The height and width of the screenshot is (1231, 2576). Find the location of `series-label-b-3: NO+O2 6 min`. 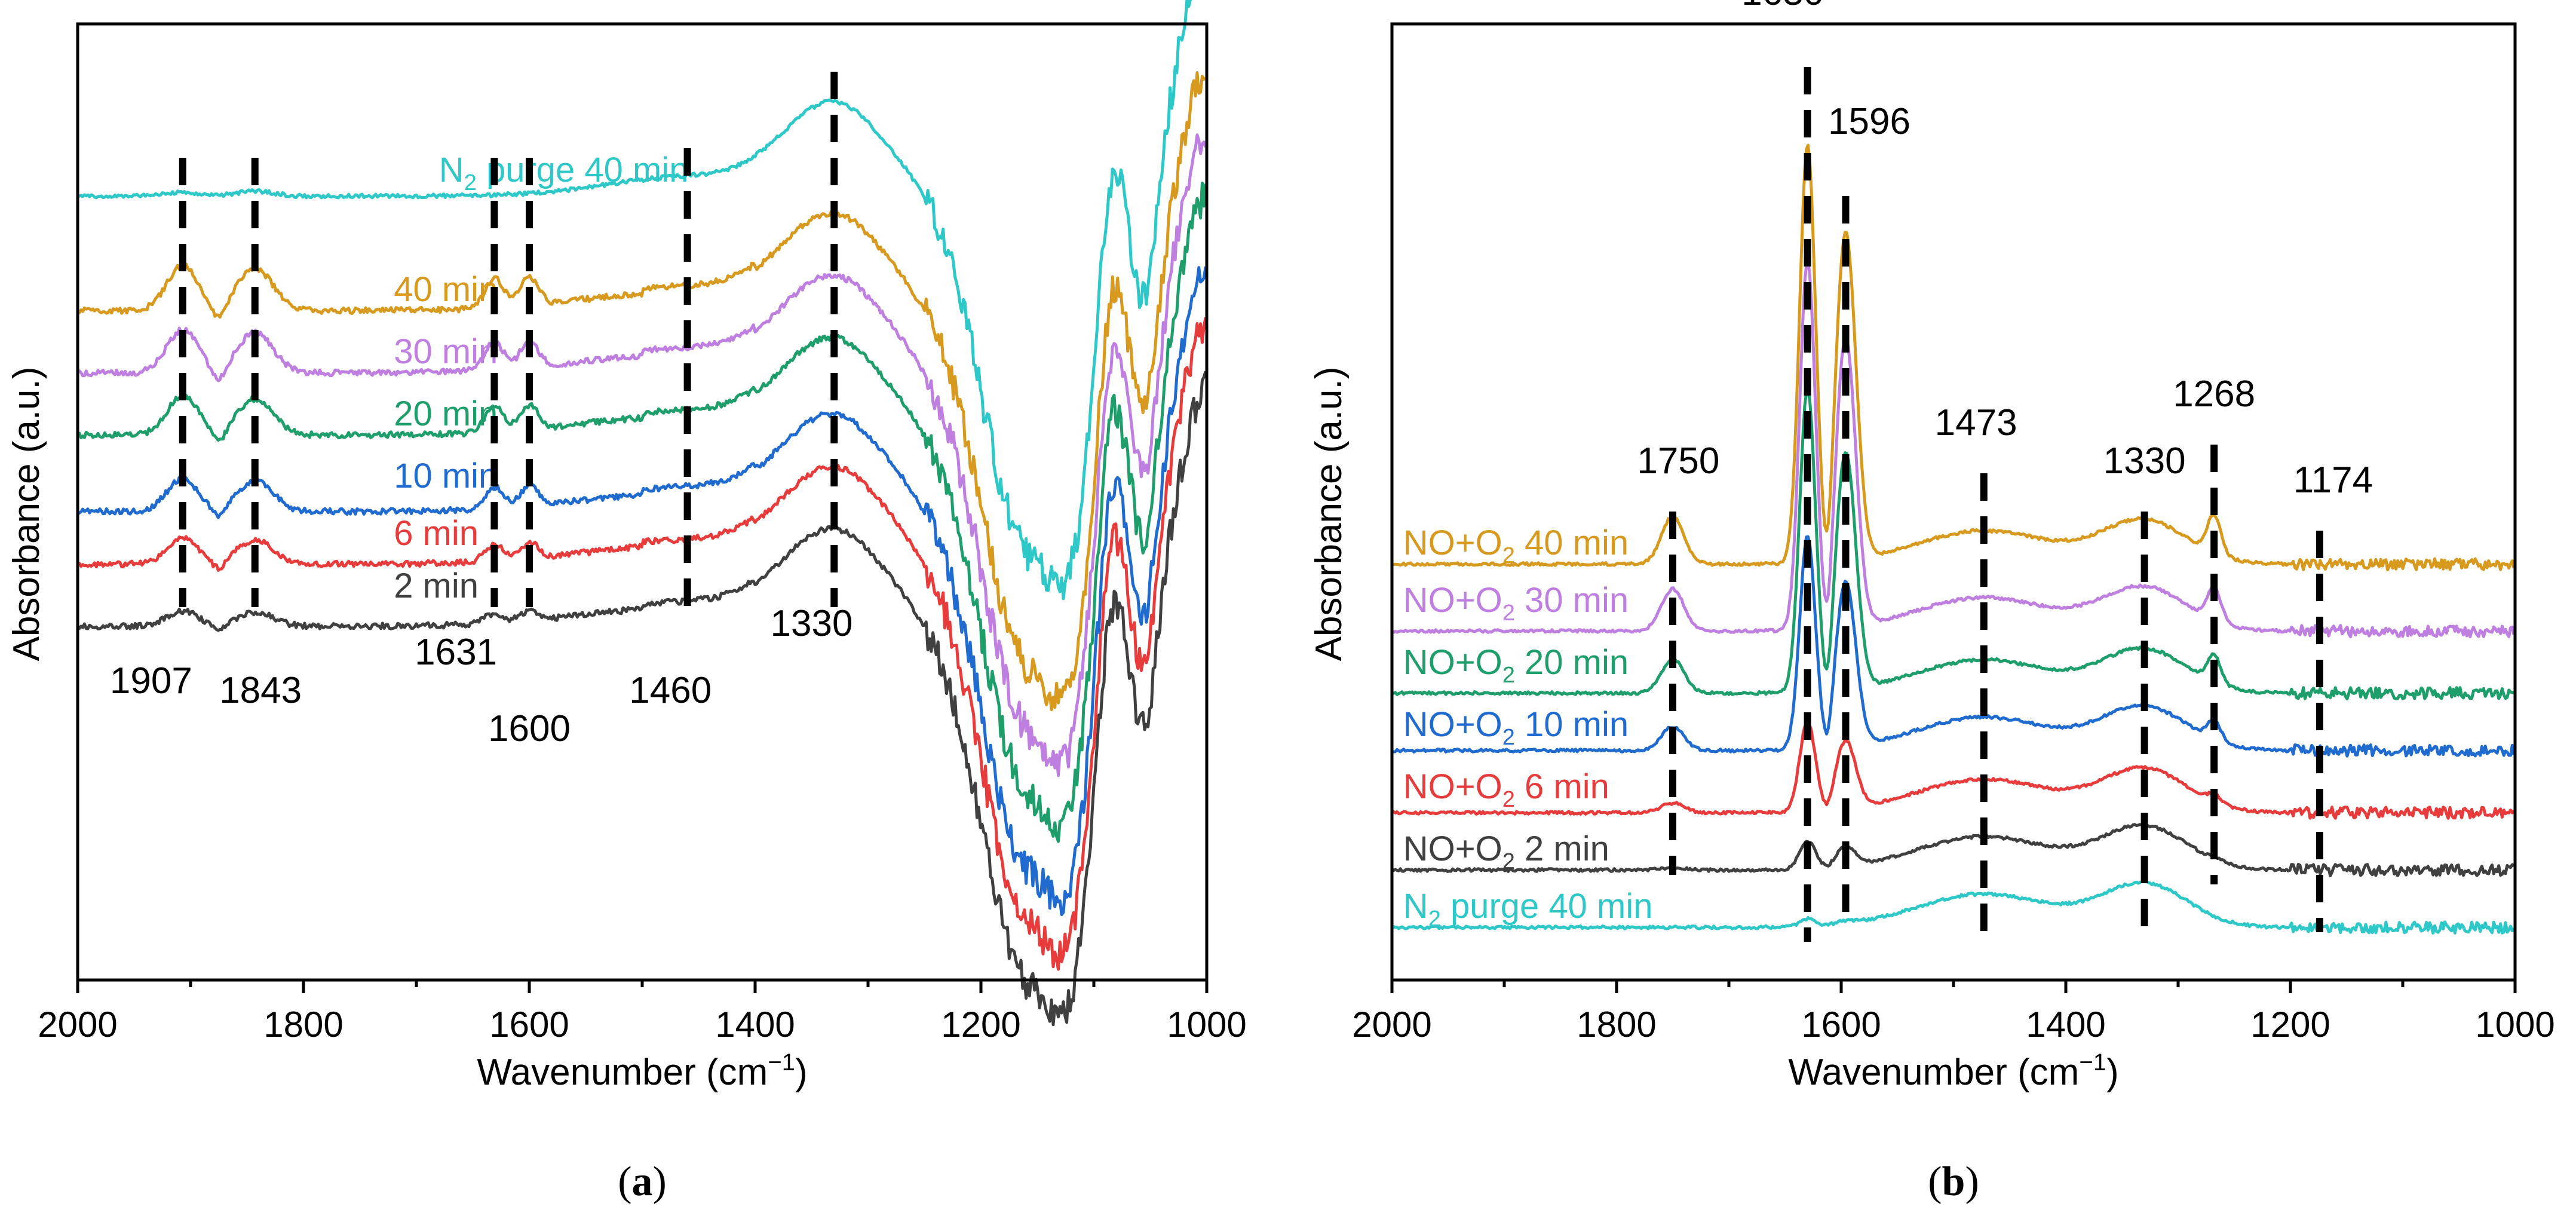

series-label-b-3: NO+O2 6 min is located at coordinates (1506, 789).